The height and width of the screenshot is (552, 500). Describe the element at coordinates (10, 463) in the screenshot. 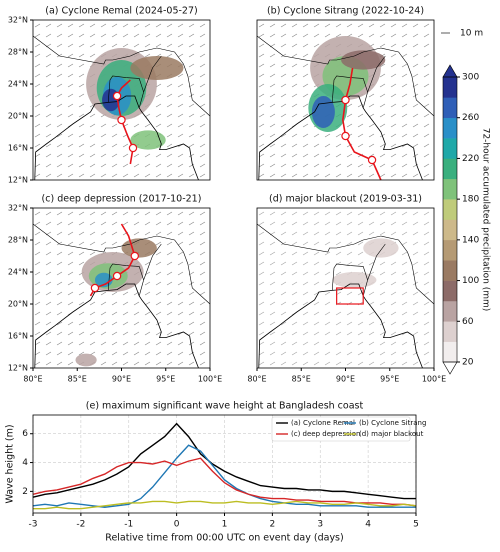

I see `y-axis-label: Wave height (m)` at that location.